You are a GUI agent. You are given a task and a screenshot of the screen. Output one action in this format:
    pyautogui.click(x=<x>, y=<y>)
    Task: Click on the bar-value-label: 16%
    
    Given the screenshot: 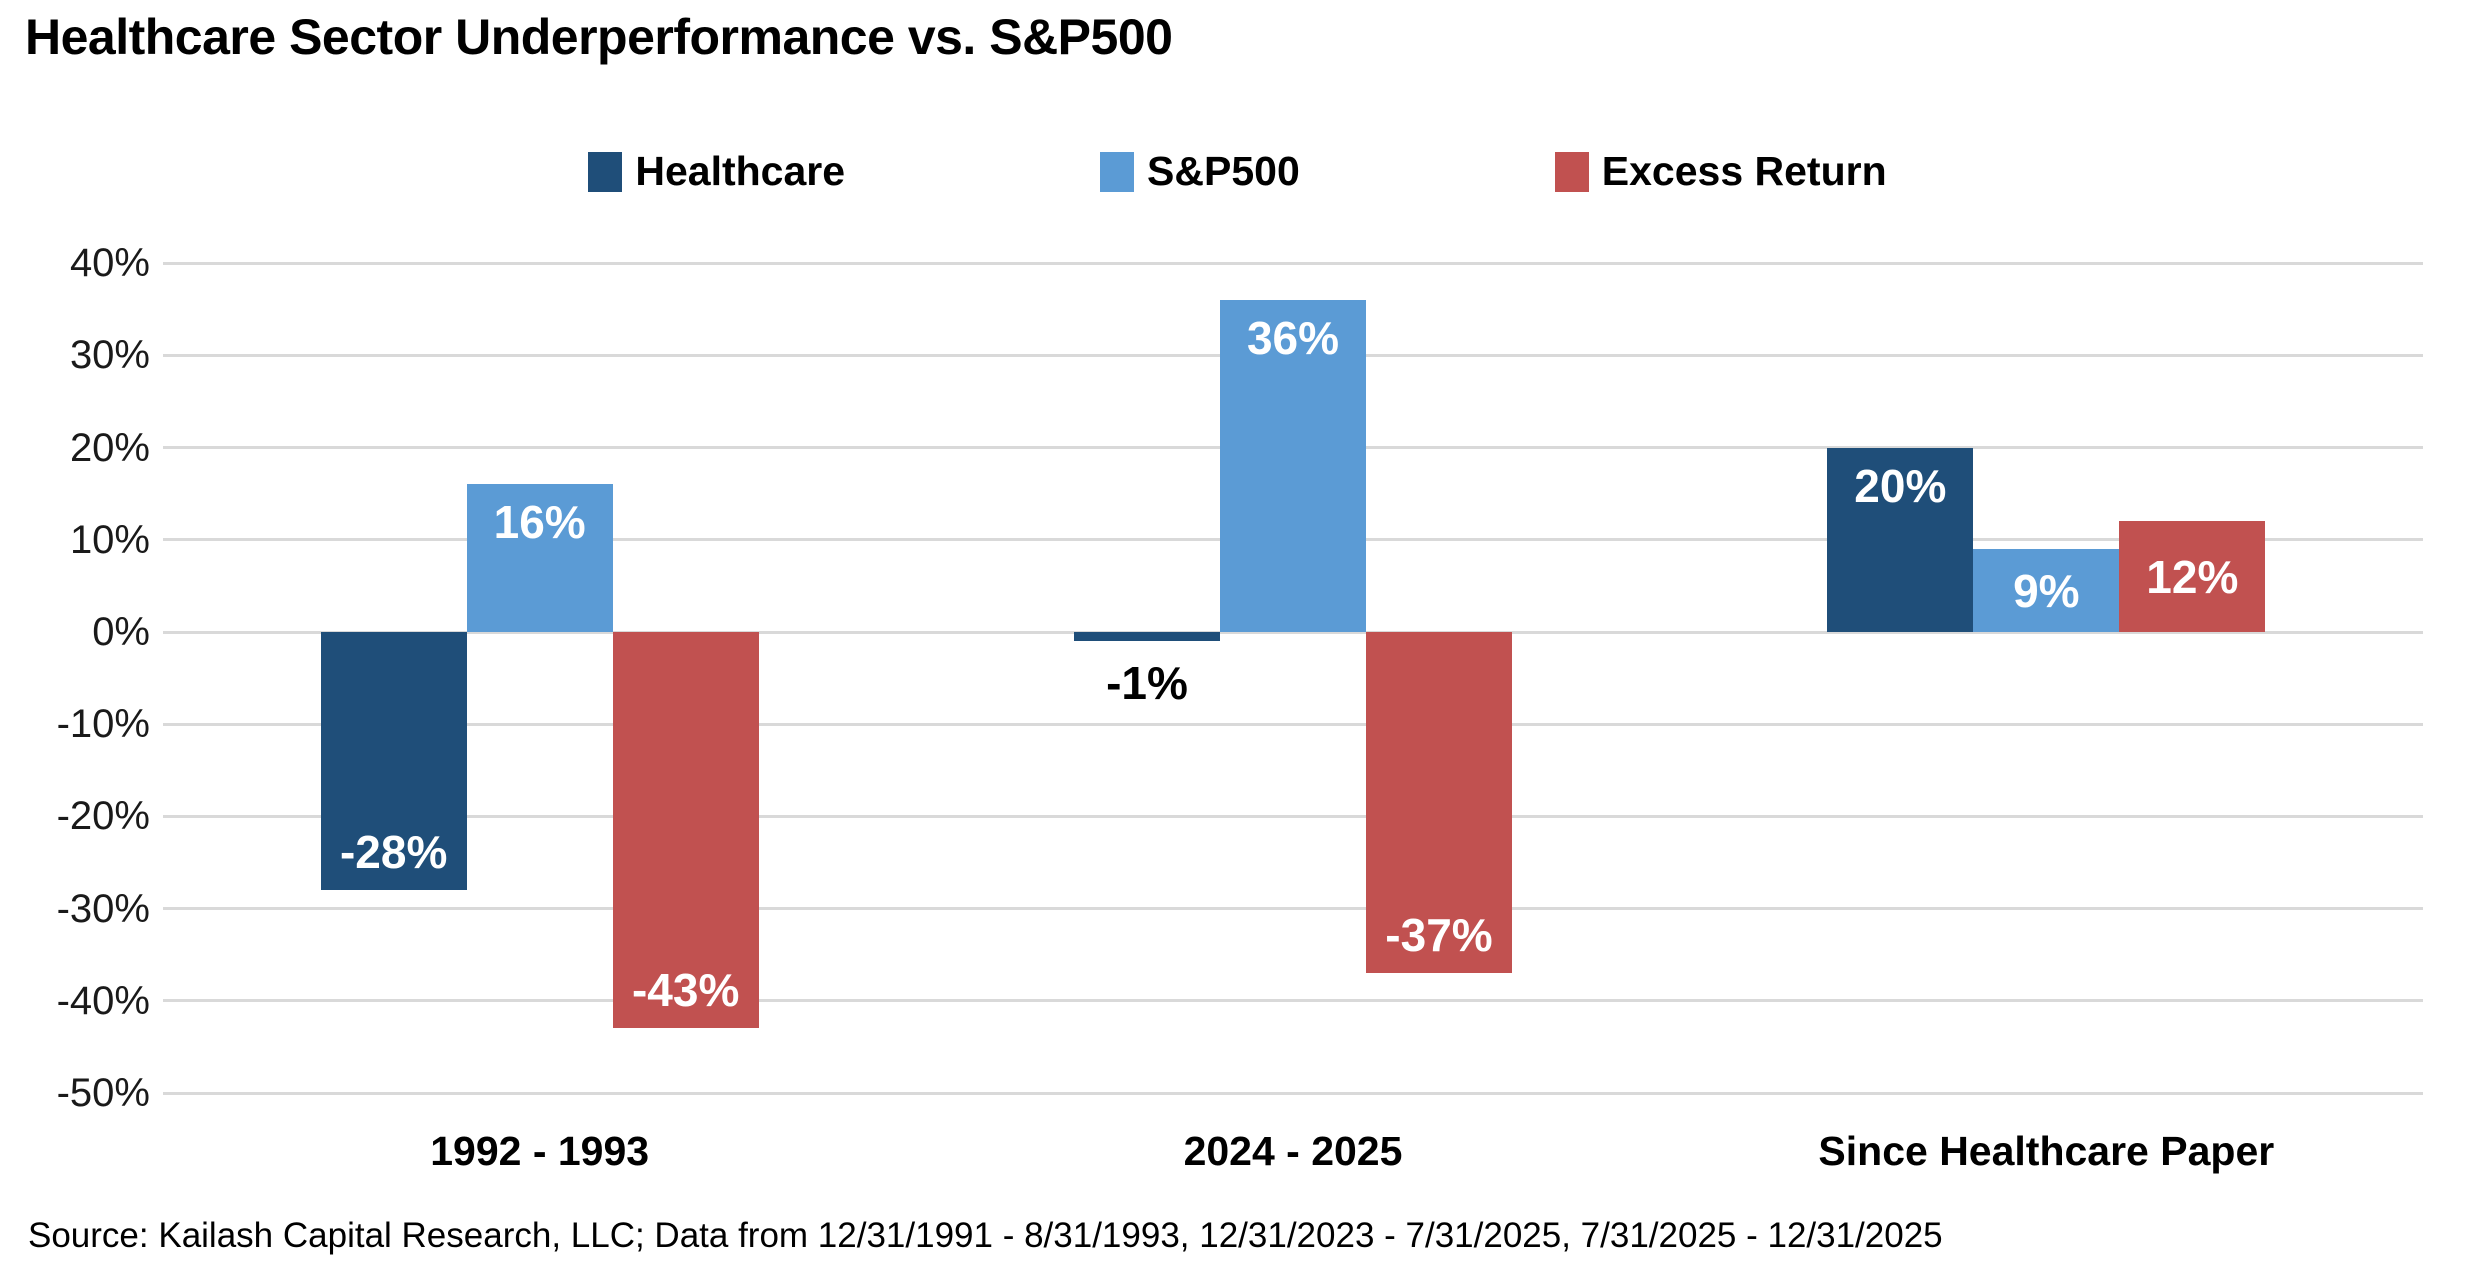 What is the action you would take?
    pyautogui.click(x=539, y=522)
    